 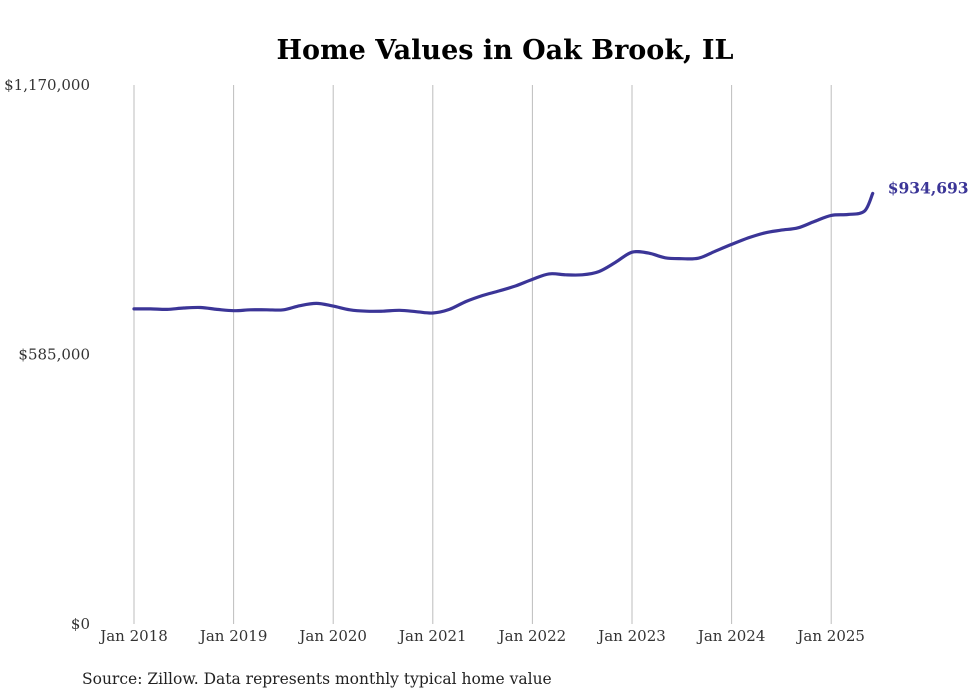 What do you see at coordinates (133, 636) in the screenshot?
I see `x-tick-label: Jan 2018` at bounding box center [133, 636].